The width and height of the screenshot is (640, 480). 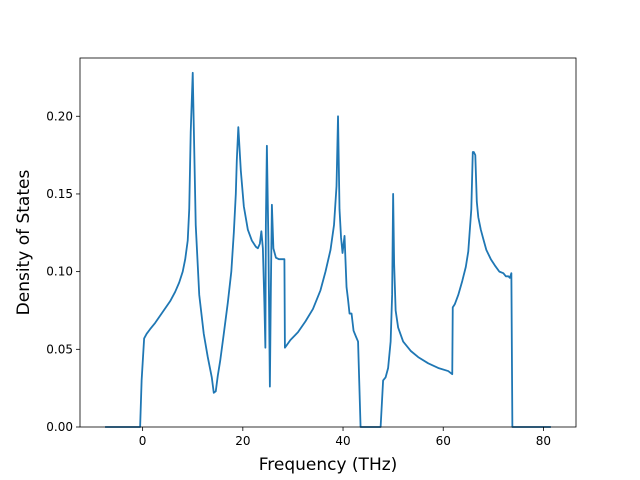 I want to click on x-tick-label: 0, so click(x=143, y=441).